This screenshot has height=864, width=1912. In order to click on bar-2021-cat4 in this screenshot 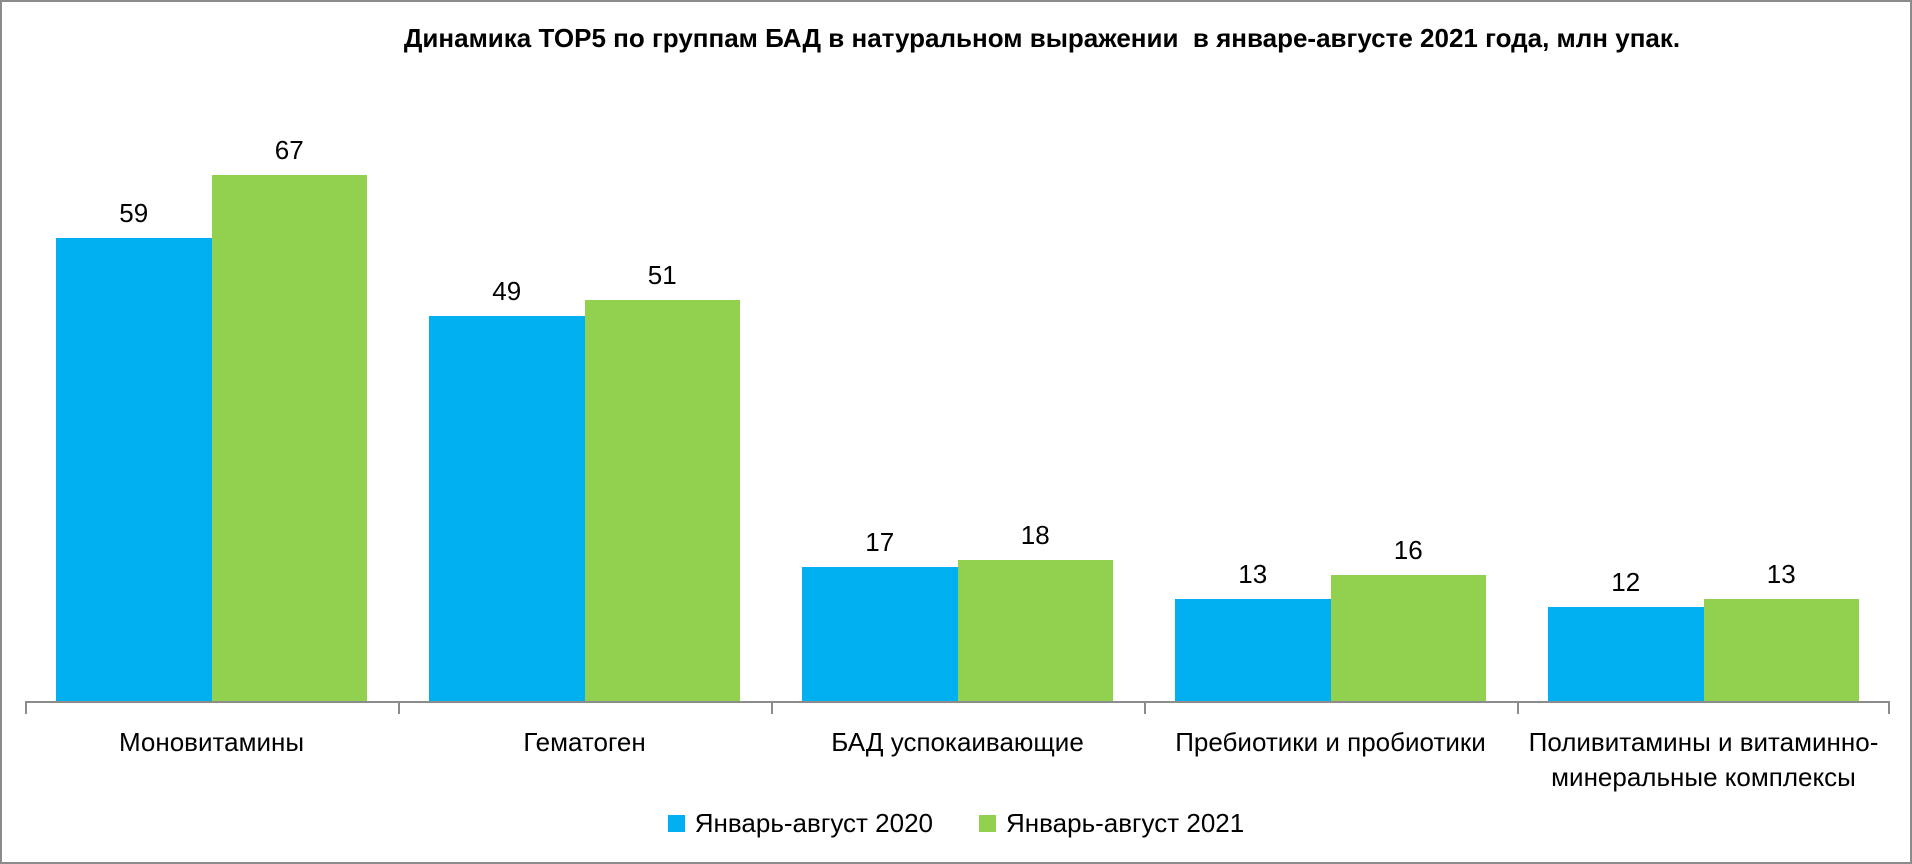, I will do `click(1408, 638)`.